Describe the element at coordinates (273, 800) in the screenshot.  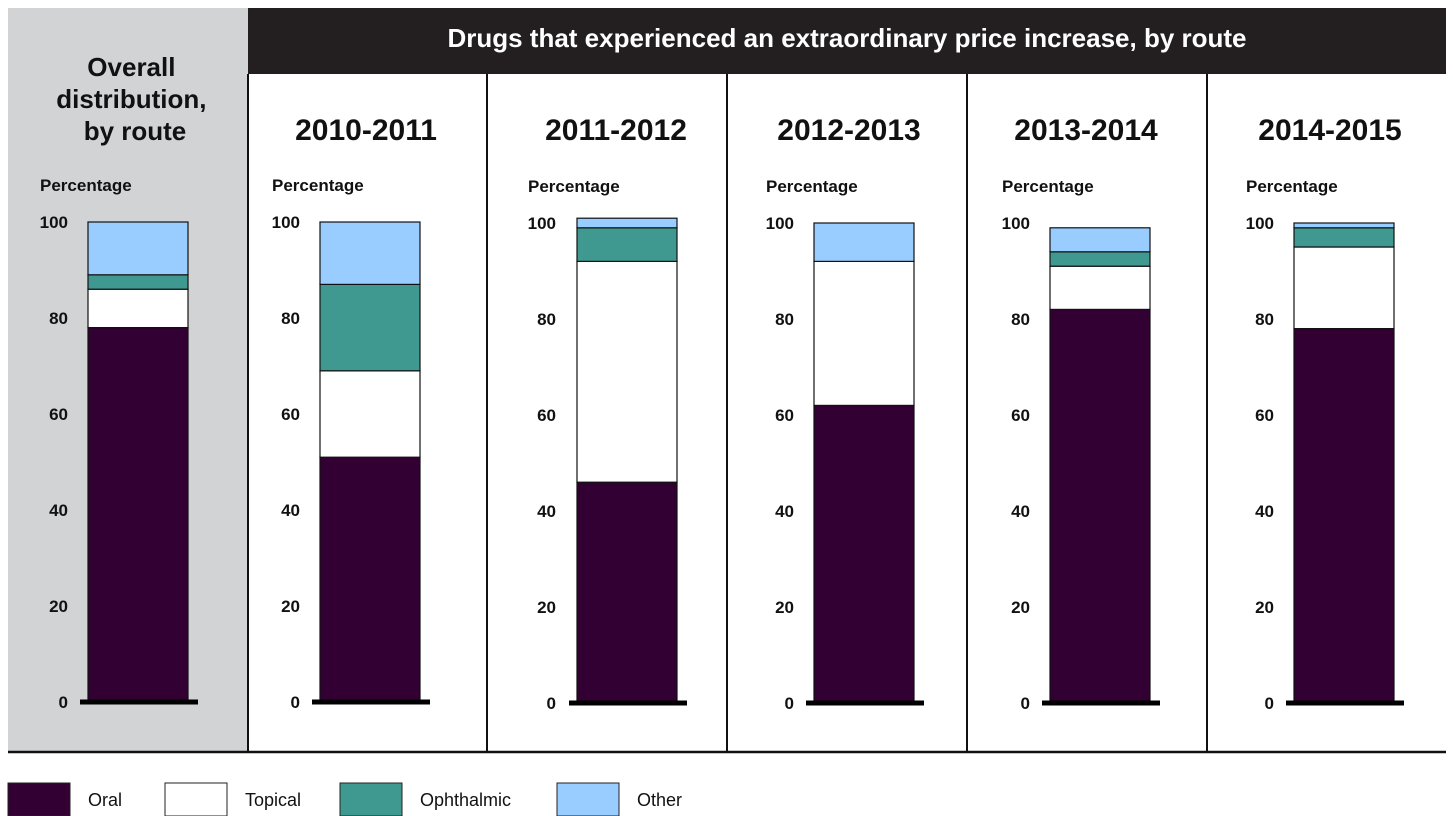
I see `legend-label-topical: Topical` at that location.